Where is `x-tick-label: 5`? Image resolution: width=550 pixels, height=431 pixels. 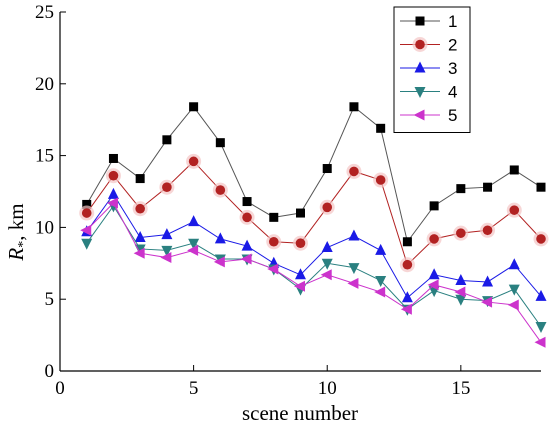
x-tick-label: 5 is located at coordinates (194, 388).